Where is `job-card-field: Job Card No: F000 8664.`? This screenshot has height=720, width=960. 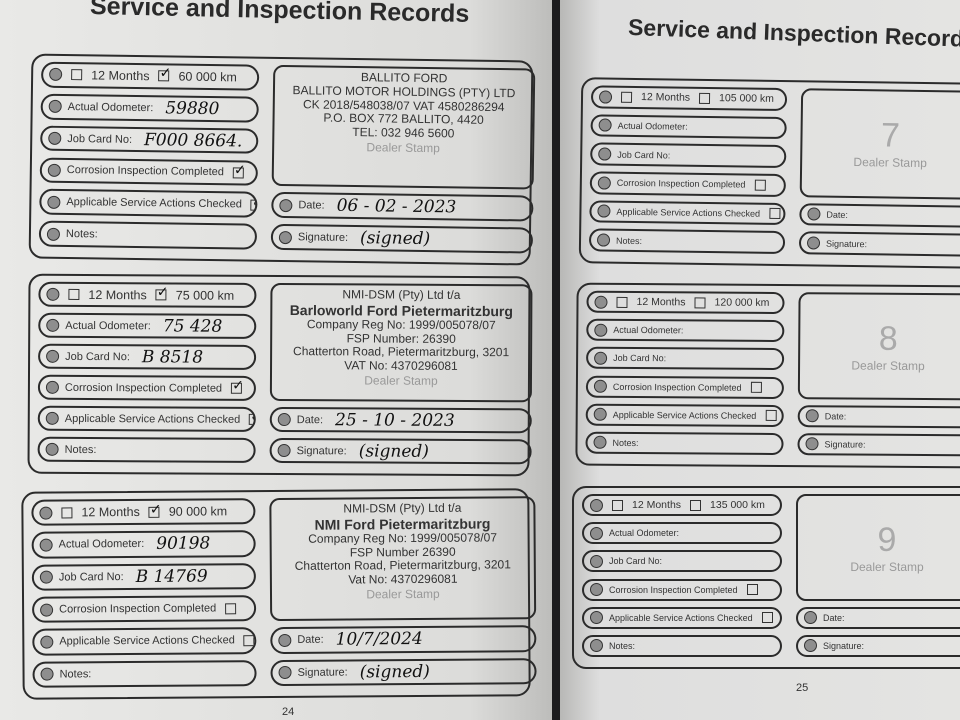
job-card-field: Job Card No: F000 8664. is located at coordinates (149, 140).